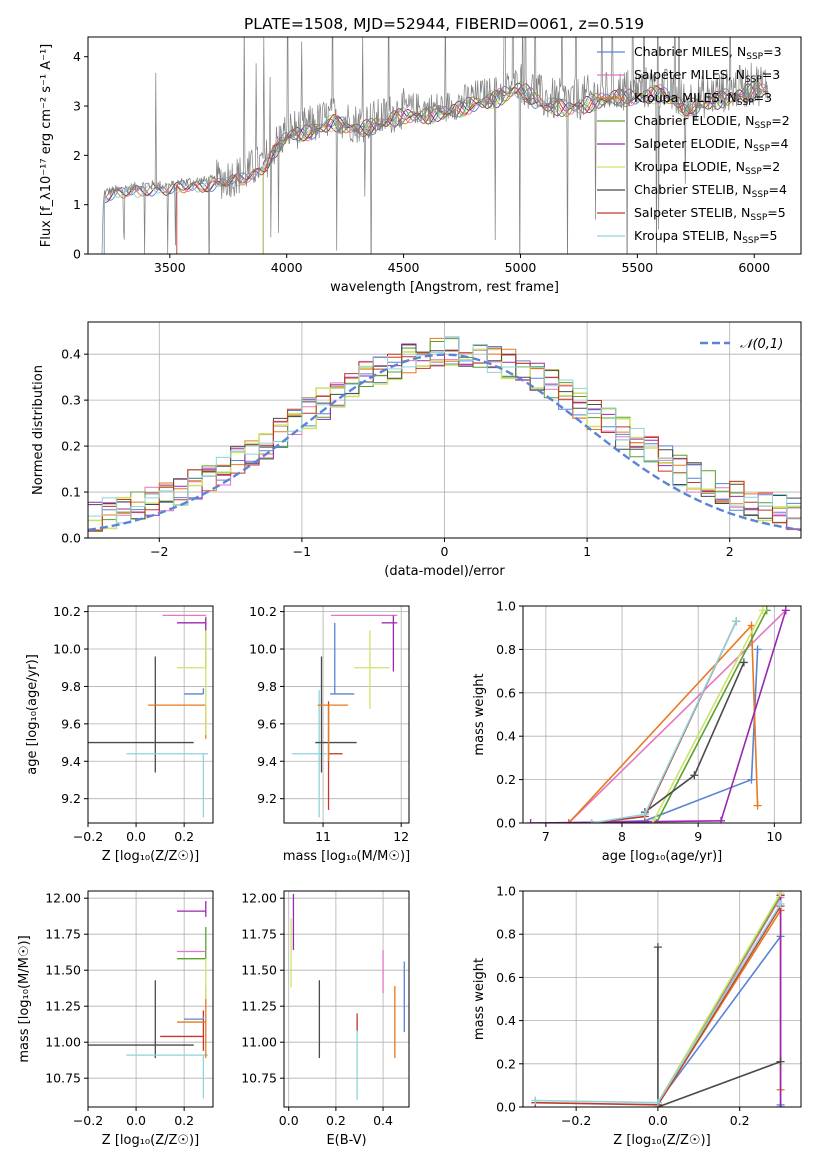 The image size is (819, 1170). What do you see at coordinates (71, 761) in the screenshot?
I see `y-tick-label: 9.4` at bounding box center [71, 761].